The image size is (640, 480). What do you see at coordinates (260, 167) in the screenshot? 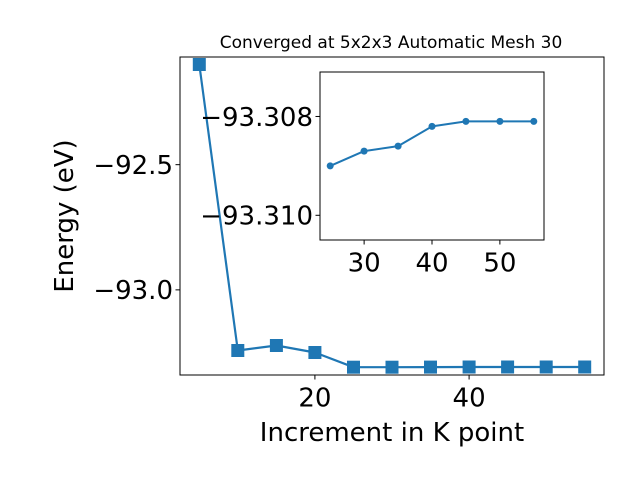
I see `inset-y-axis: −93.310 −93.308` at bounding box center [260, 167].